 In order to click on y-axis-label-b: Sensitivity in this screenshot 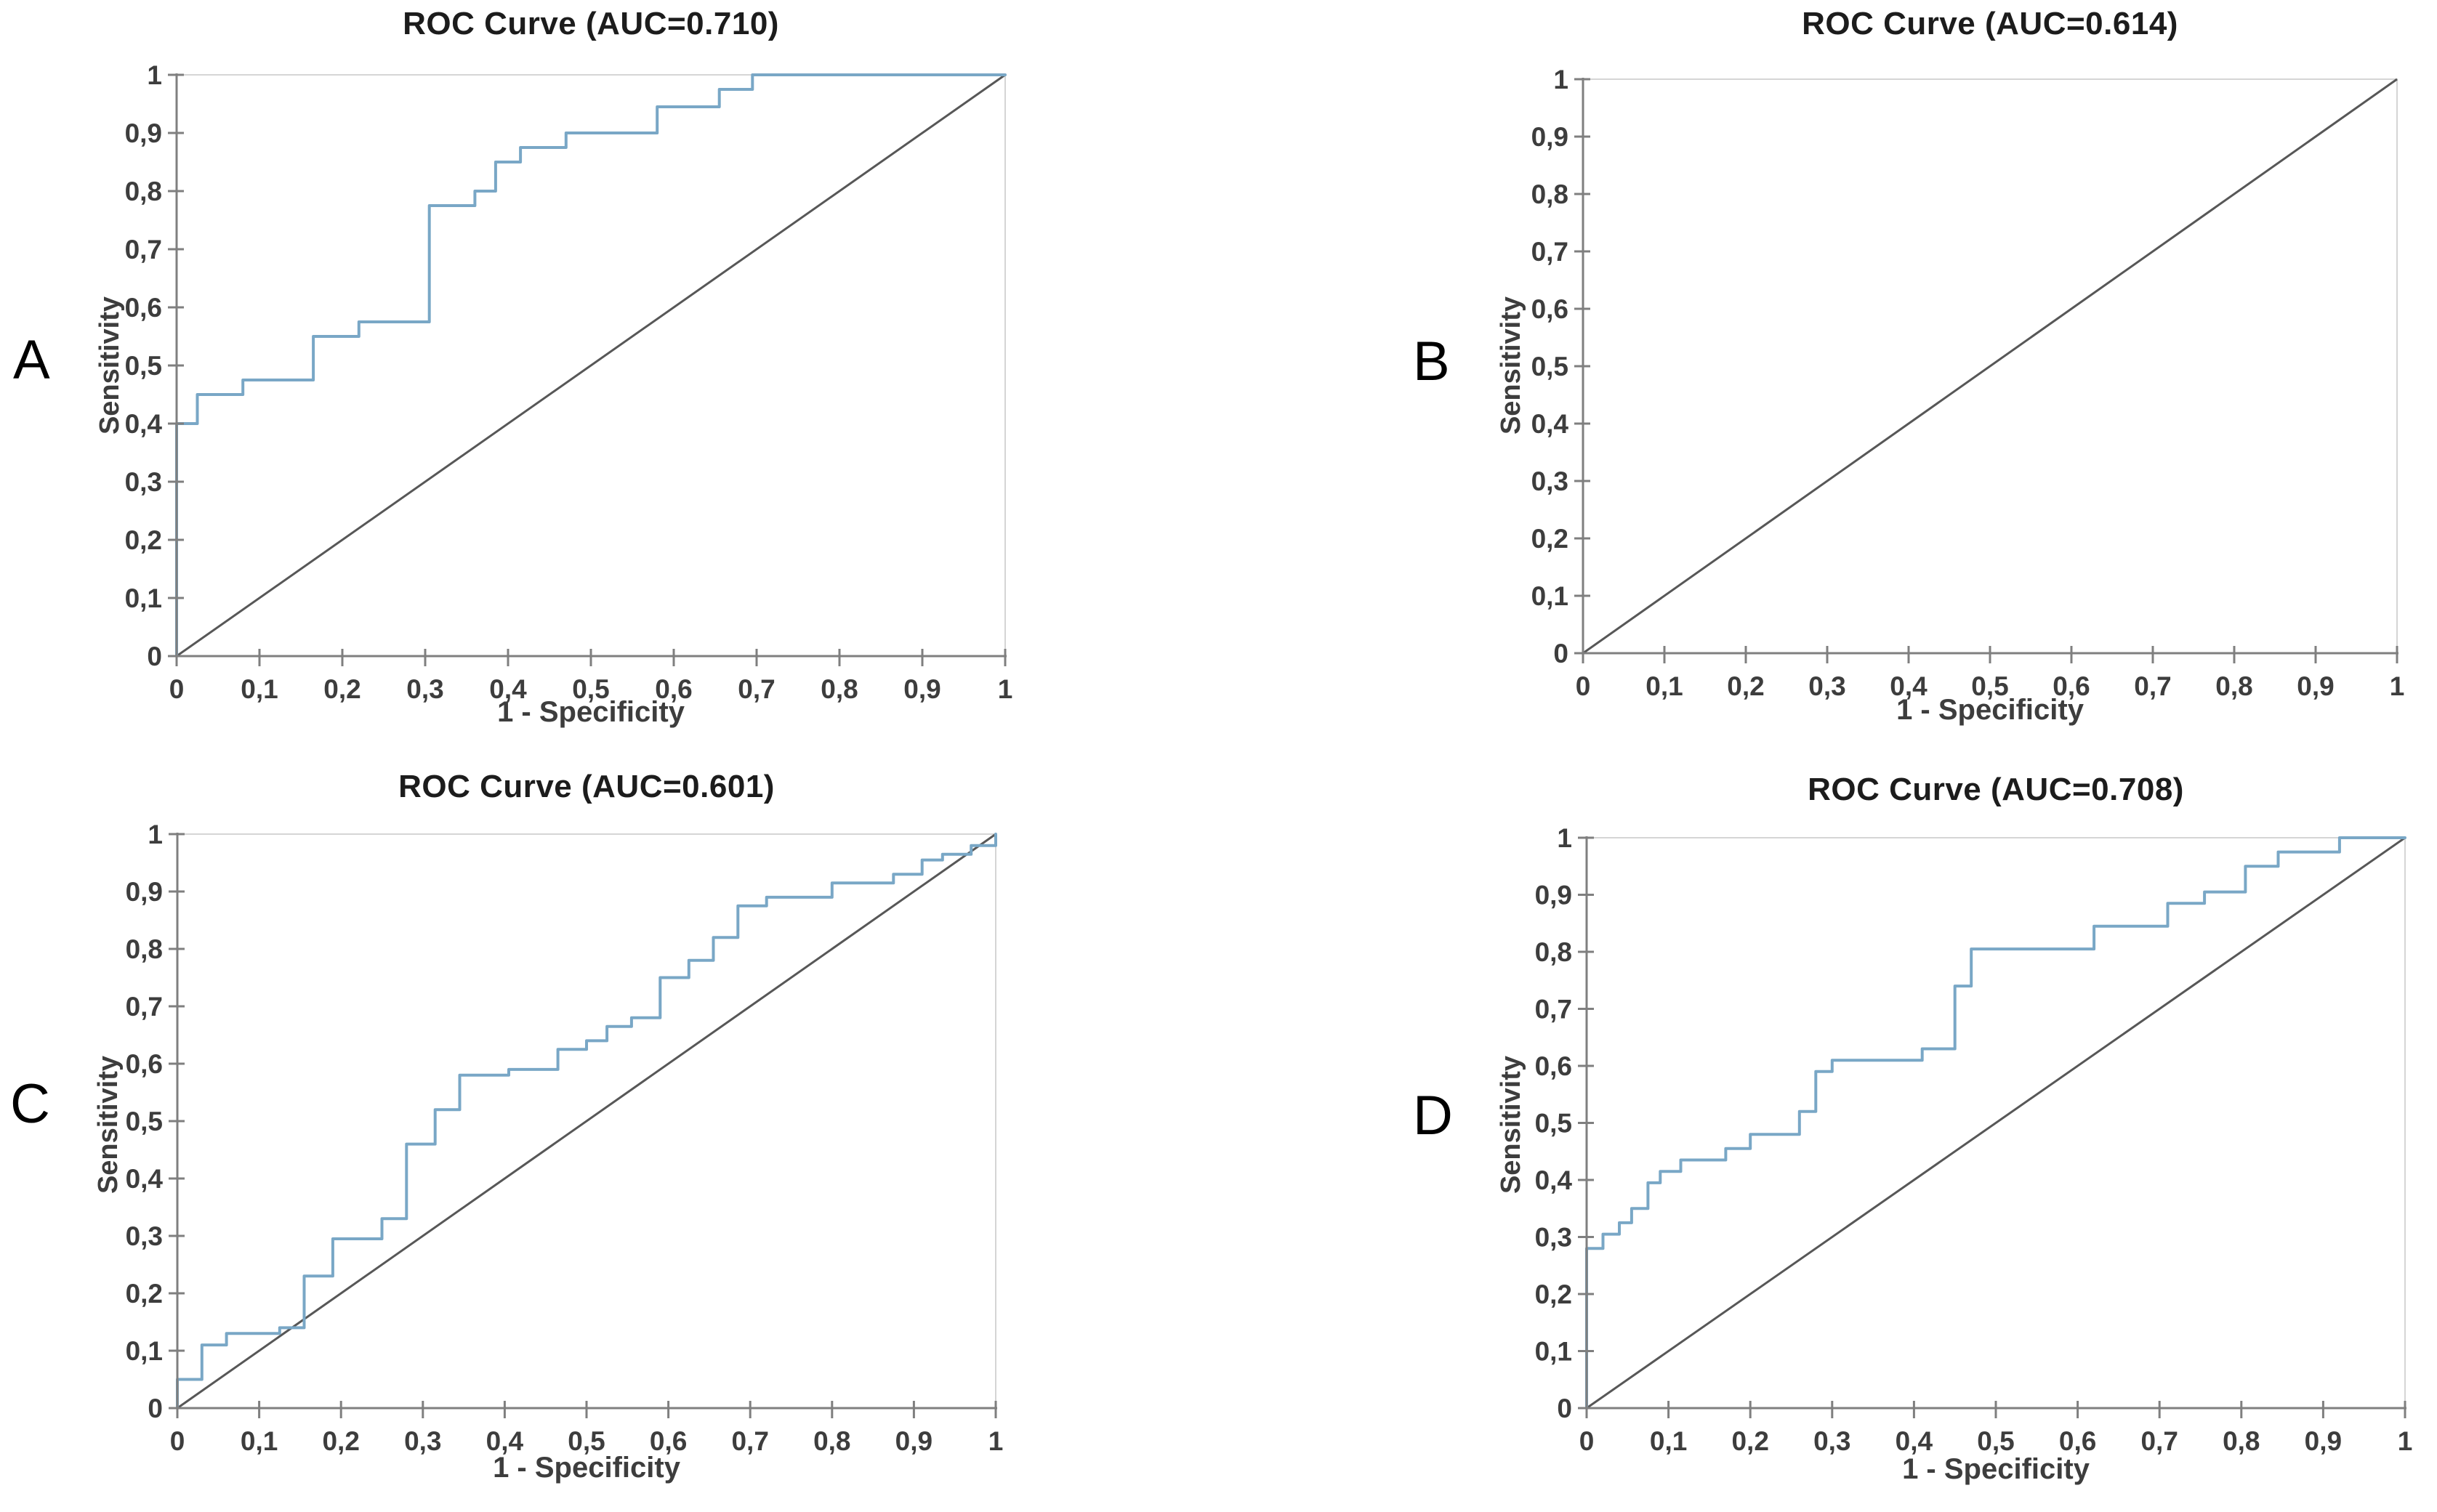, I will do `click(1511, 366)`.